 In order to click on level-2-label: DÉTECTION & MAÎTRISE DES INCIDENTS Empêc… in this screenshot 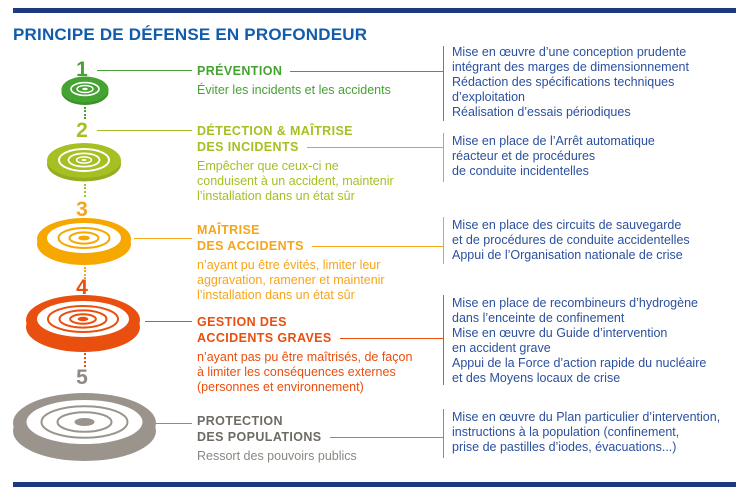, I will do `click(320, 163)`.